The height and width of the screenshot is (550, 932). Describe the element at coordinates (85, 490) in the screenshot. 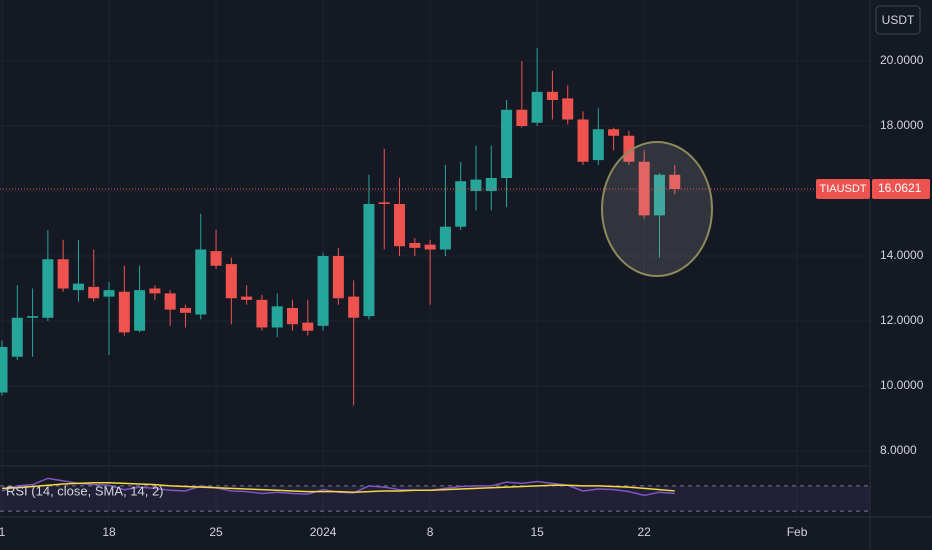

I see `indicator-label: RSI (14, close, SMA, 14, 2)` at that location.